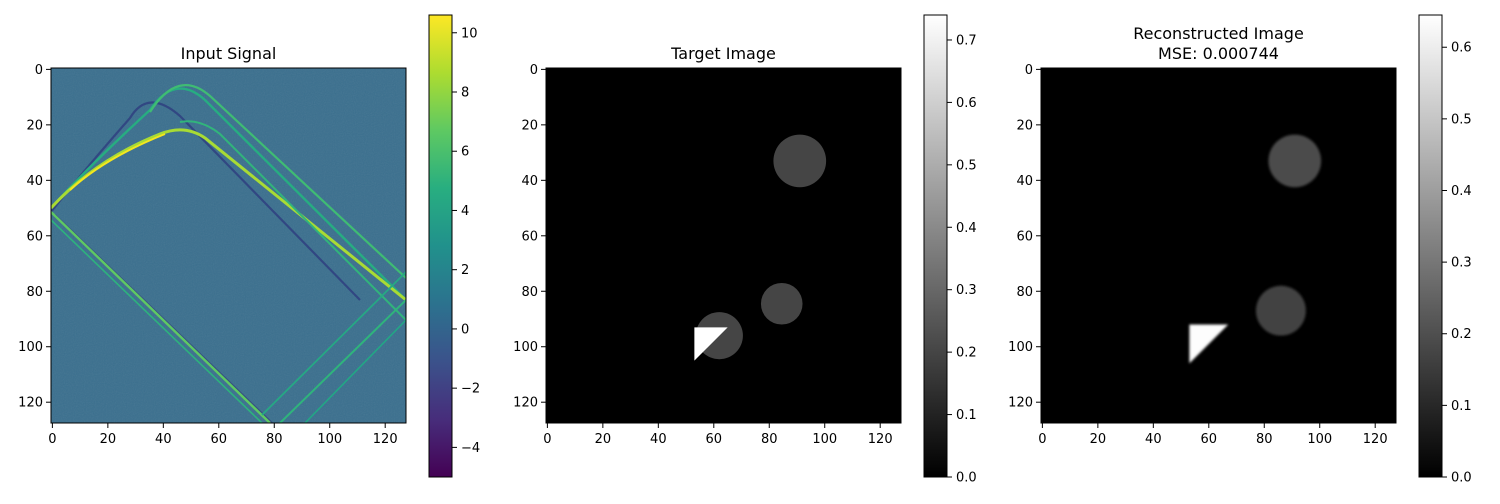 This screenshot has width=1500, height=504. What do you see at coordinates (966, 40) in the screenshot?
I see `colorbar-tick-label: 0.7` at bounding box center [966, 40].